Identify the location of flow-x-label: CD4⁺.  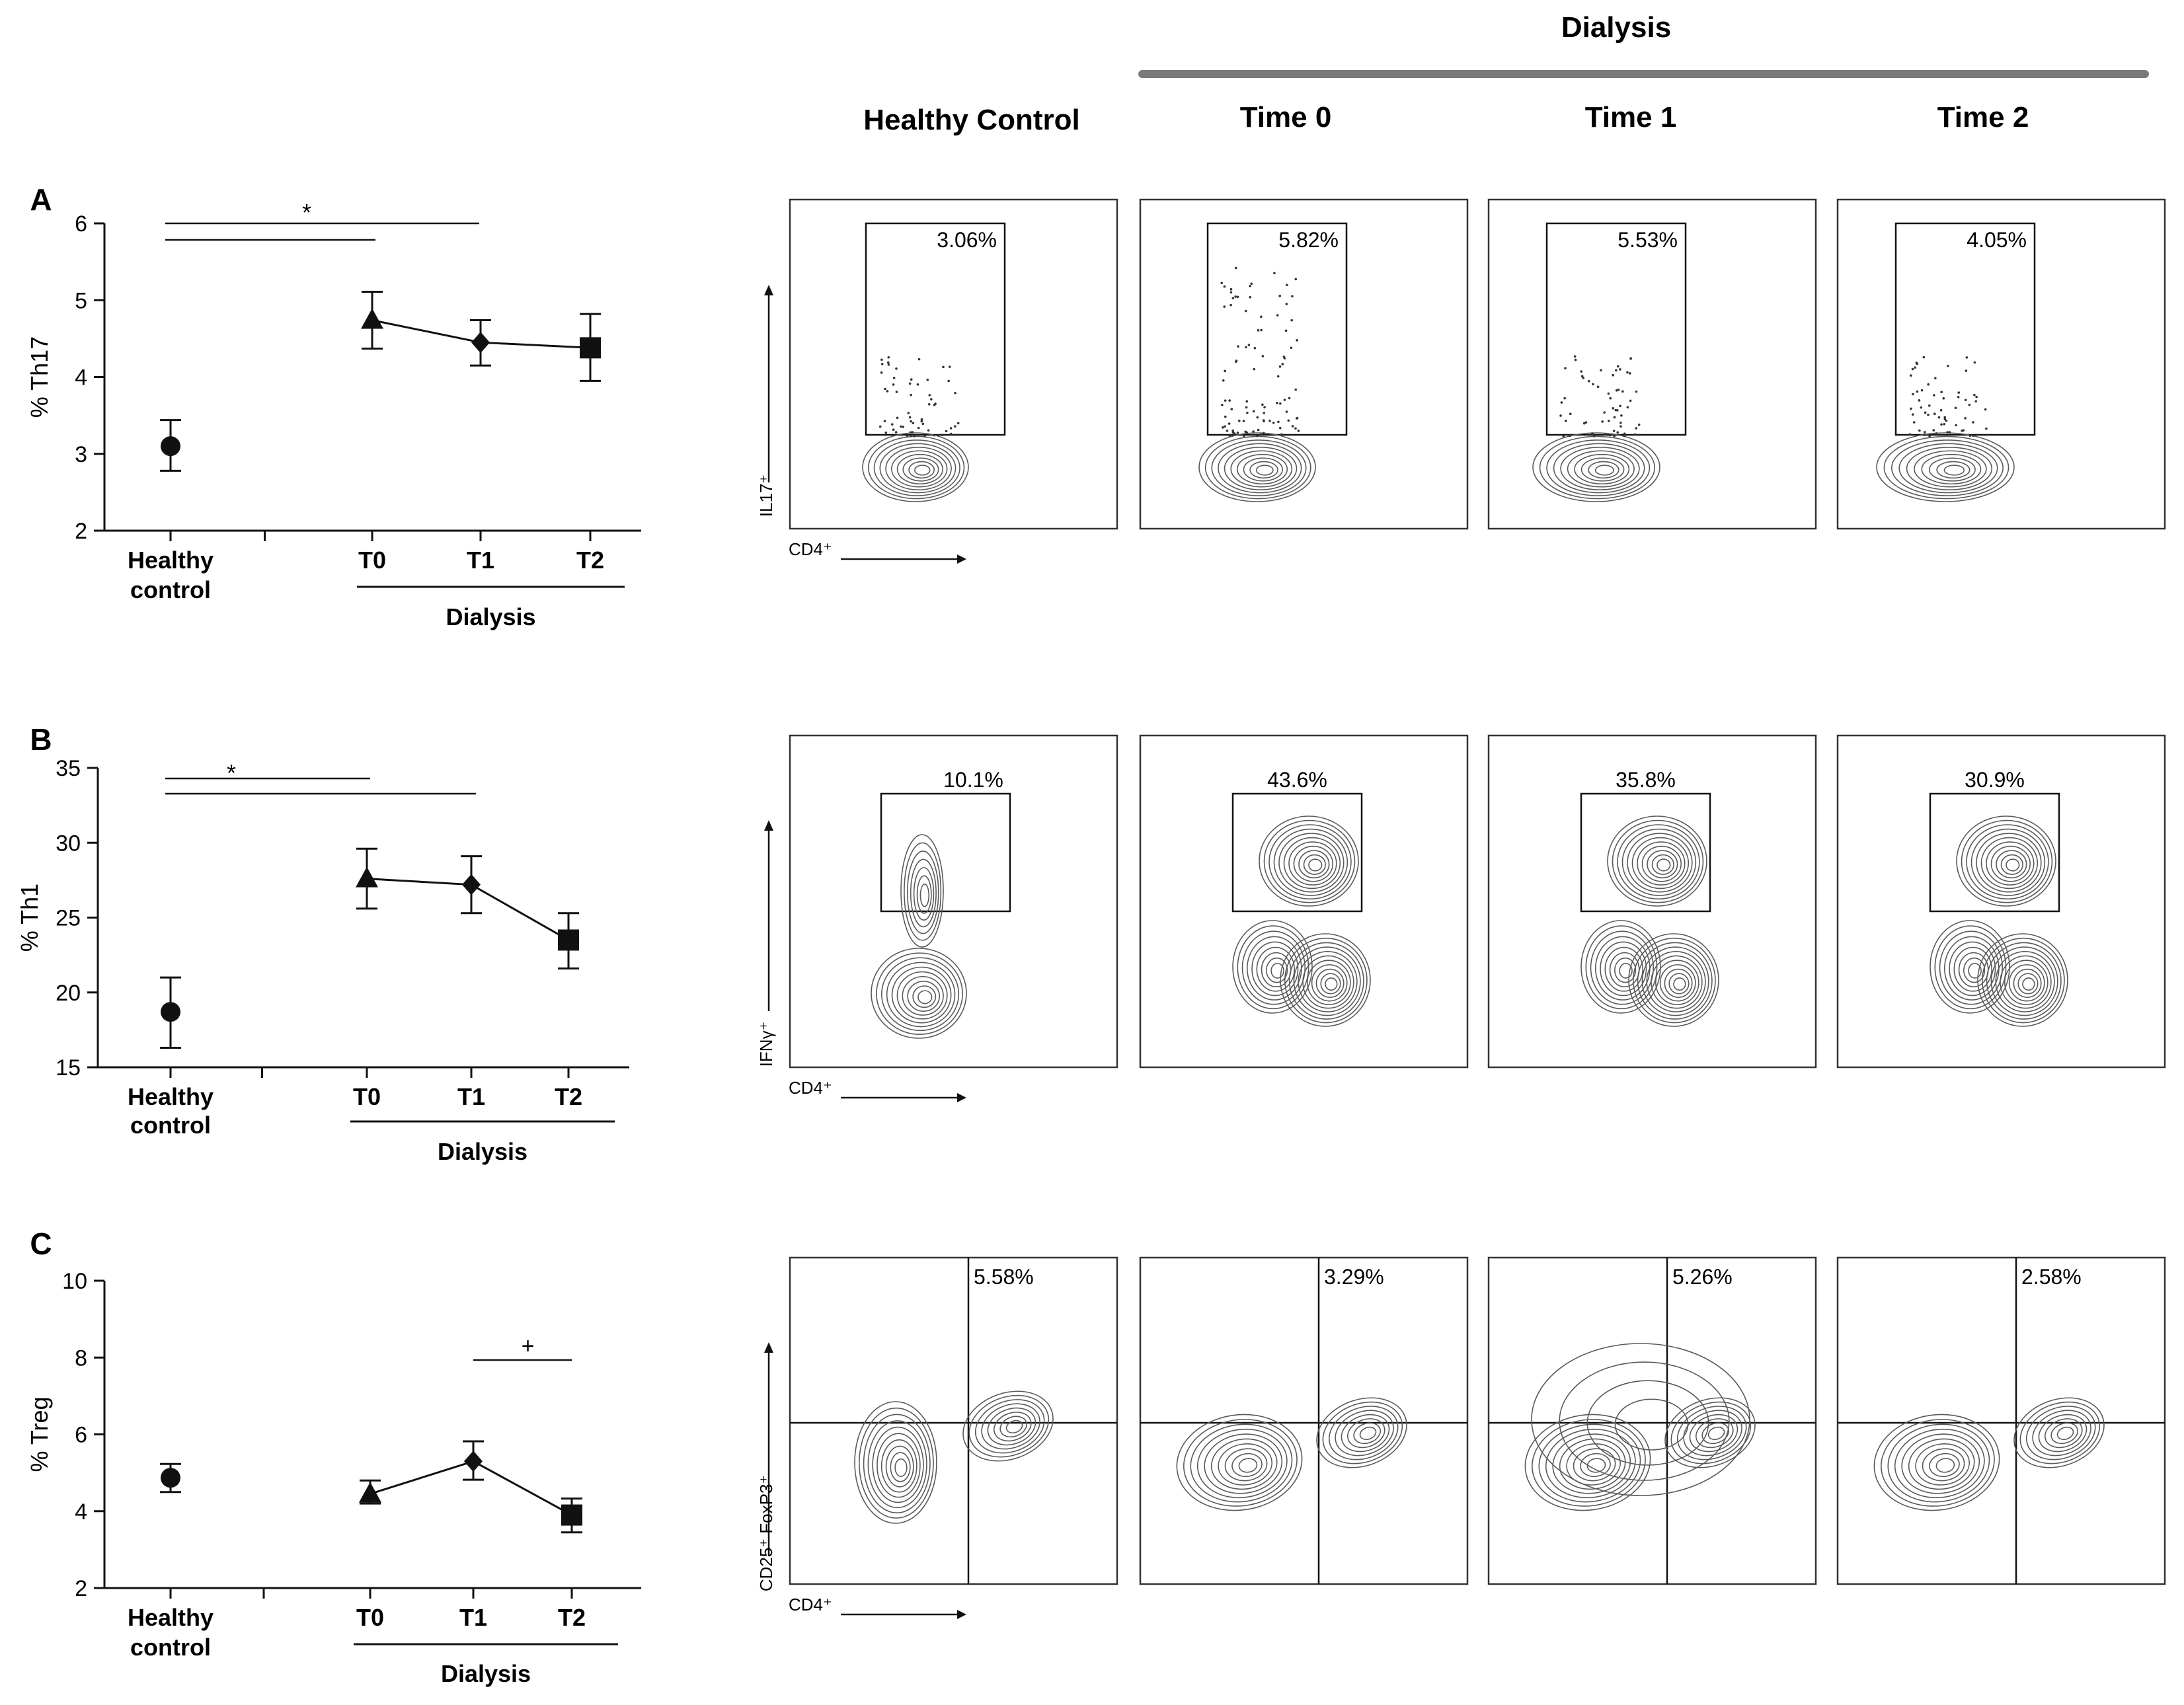
(810, 1604).